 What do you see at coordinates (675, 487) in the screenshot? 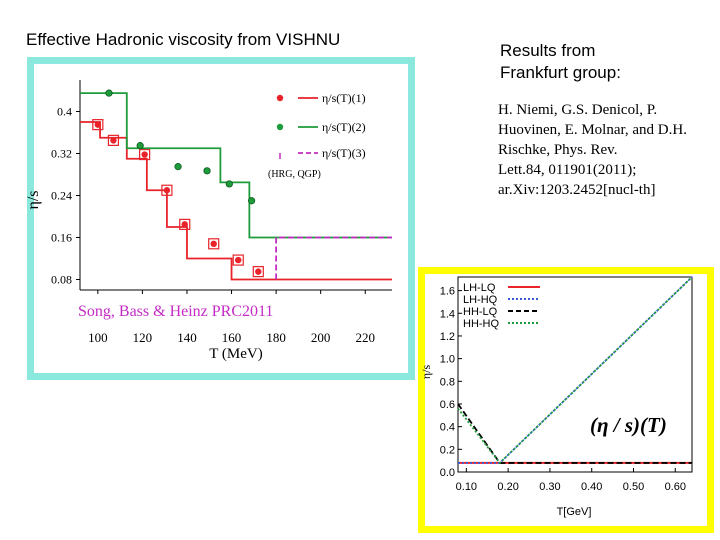
I see `x-tick-label: 0.60` at bounding box center [675, 487].